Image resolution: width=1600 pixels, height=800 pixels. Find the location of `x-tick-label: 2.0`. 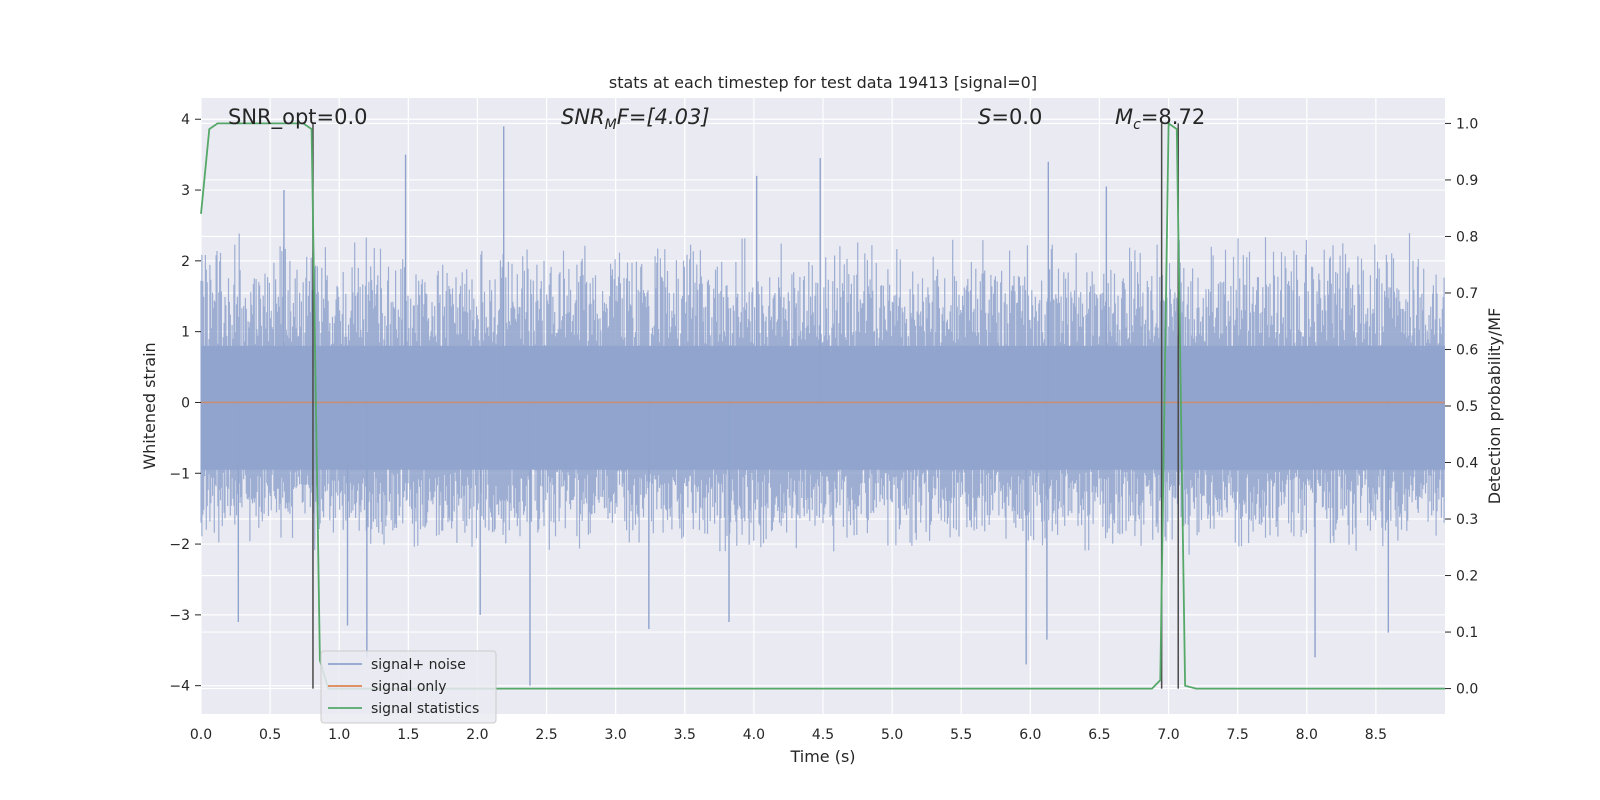

x-tick-label: 2.0 is located at coordinates (477, 735).